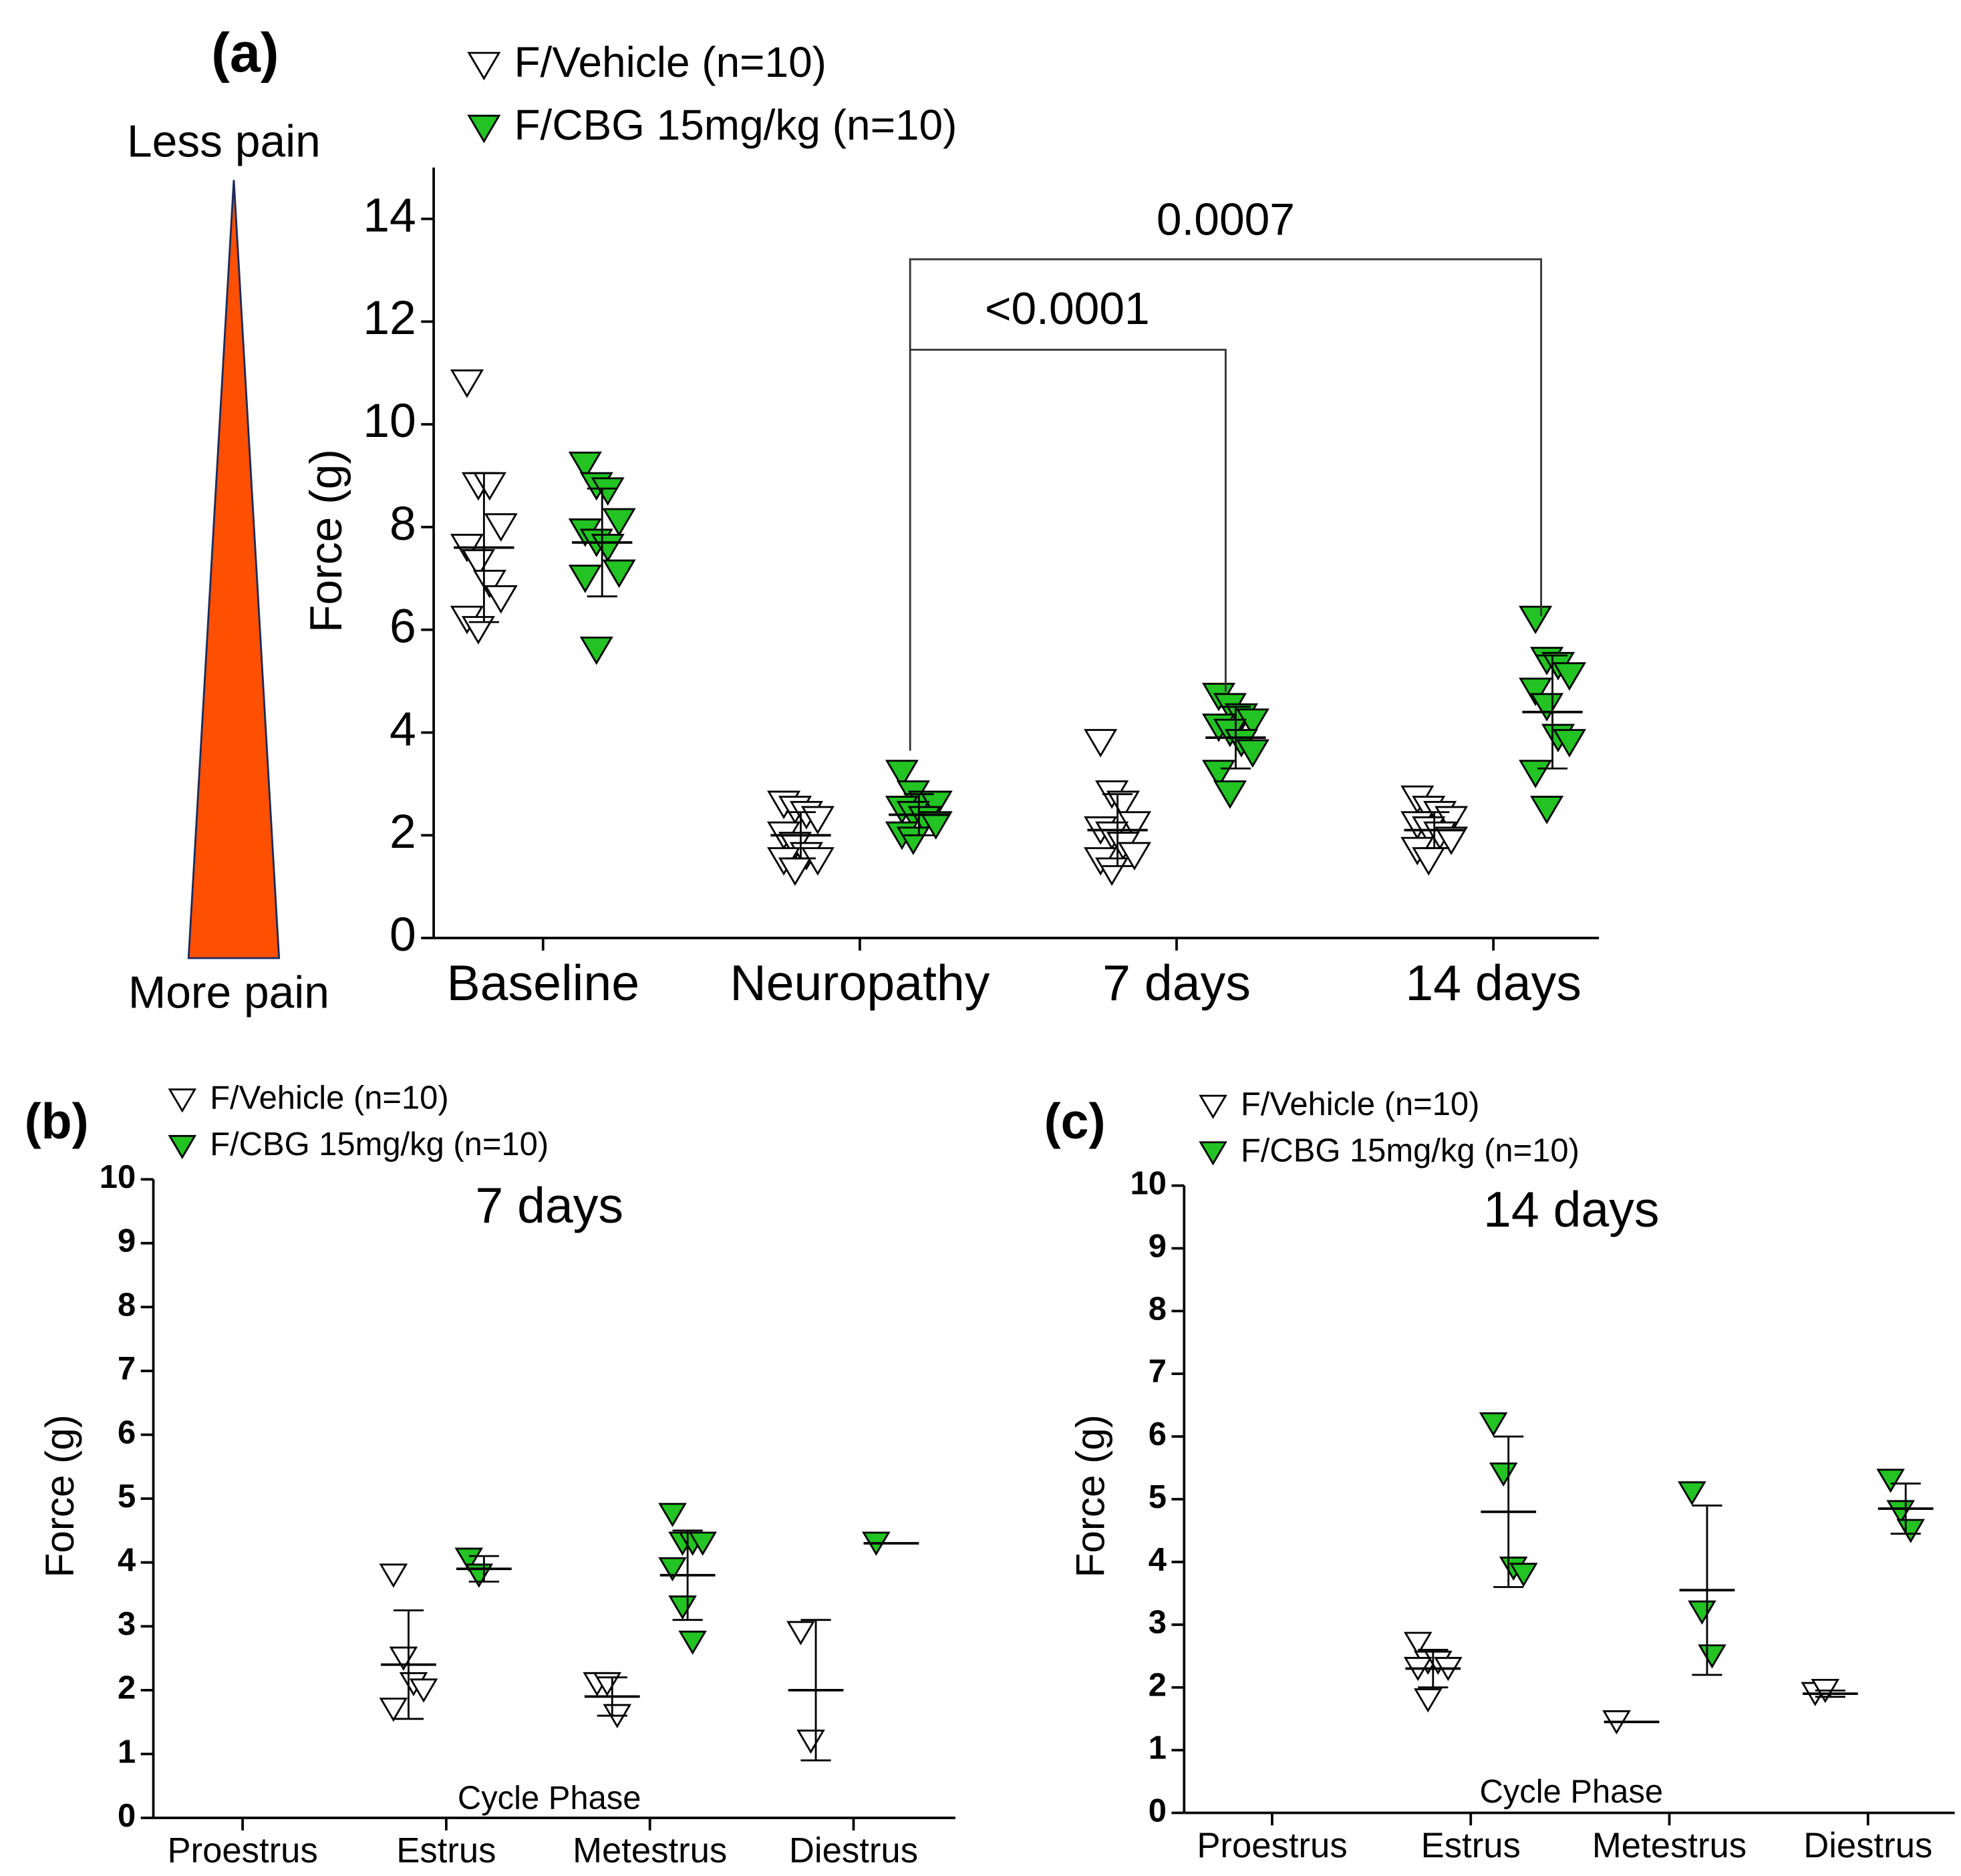 Image resolution: width=1961 pixels, height=1876 pixels. Describe the element at coordinates (127, 1305) in the screenshot. I see `y-tick-label: 8` at that location.